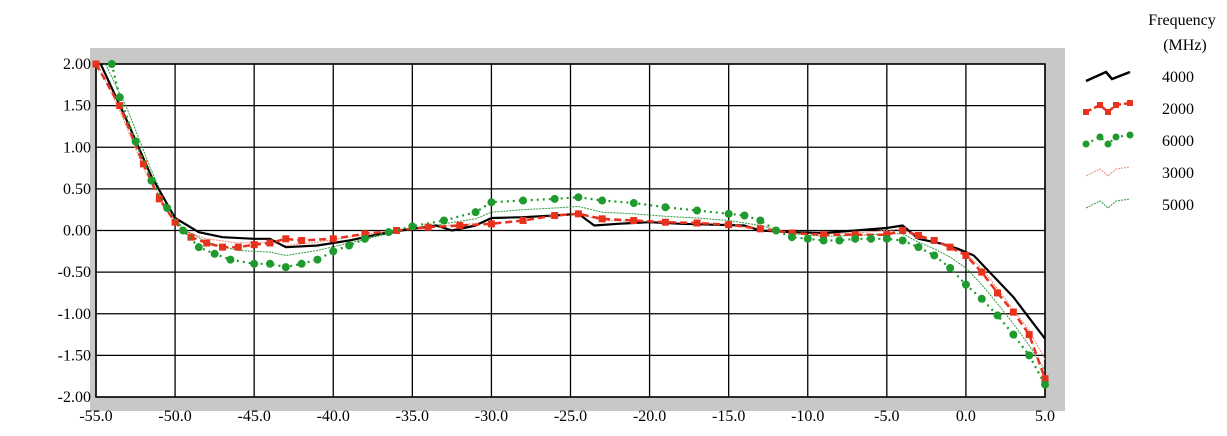 This screenshot has width=1227, height=436. What do you see at coordinates (570, 416) in the screenshot?
I see `x-tick-label-6: -25.0` at bounding box center [570, 416].